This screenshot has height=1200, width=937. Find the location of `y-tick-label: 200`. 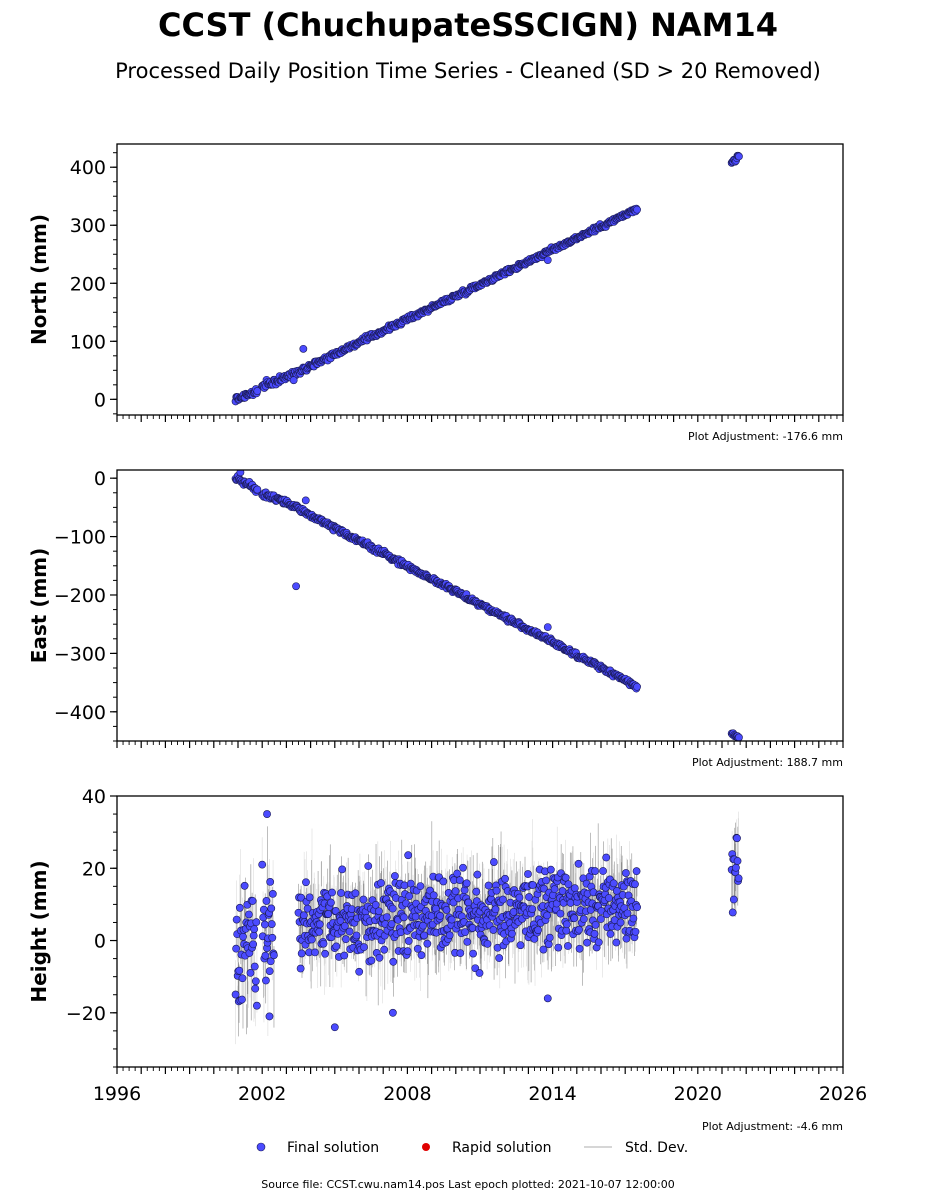

y-tick-label: 200 is located at coordinates (88, 284).